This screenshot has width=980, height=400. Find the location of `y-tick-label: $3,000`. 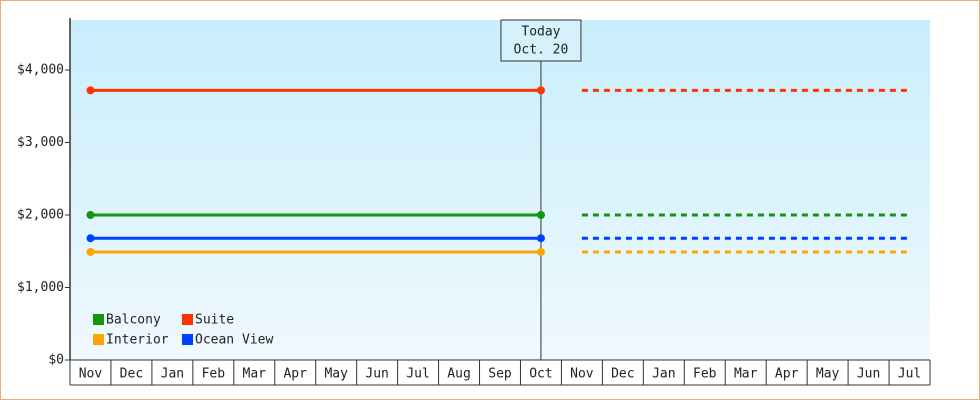

y-tick-label: $3,000 is located at coordinates (40, 142).